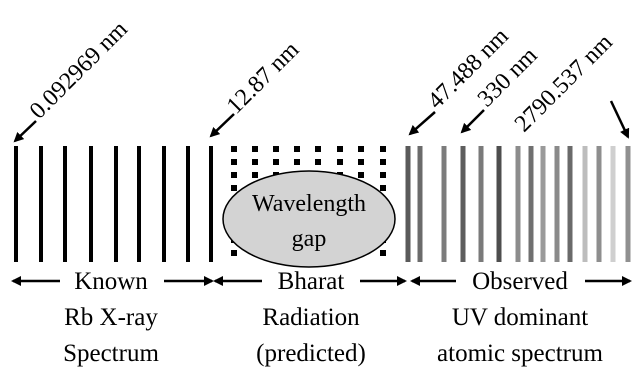 This screenshot has width=639, height=369. I want to click on arrow-xray-start, so click(25, 131).